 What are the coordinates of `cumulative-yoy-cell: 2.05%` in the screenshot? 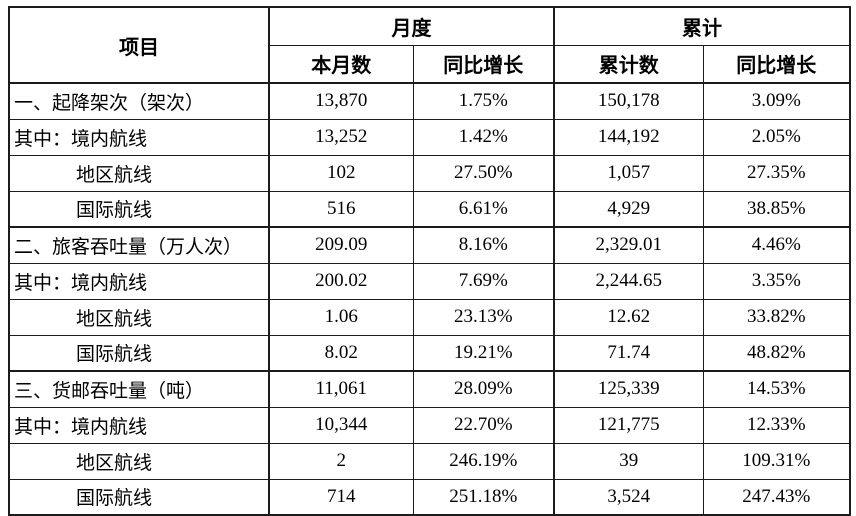 It's located at (776, 137).